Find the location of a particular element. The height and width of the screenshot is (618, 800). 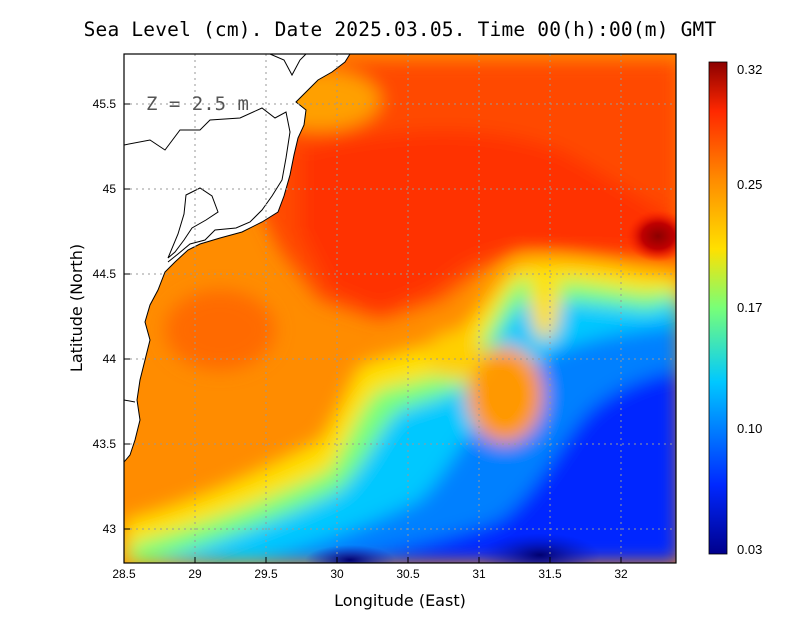

colorbar-label: 0.10 is located at coordinates (749, 428).